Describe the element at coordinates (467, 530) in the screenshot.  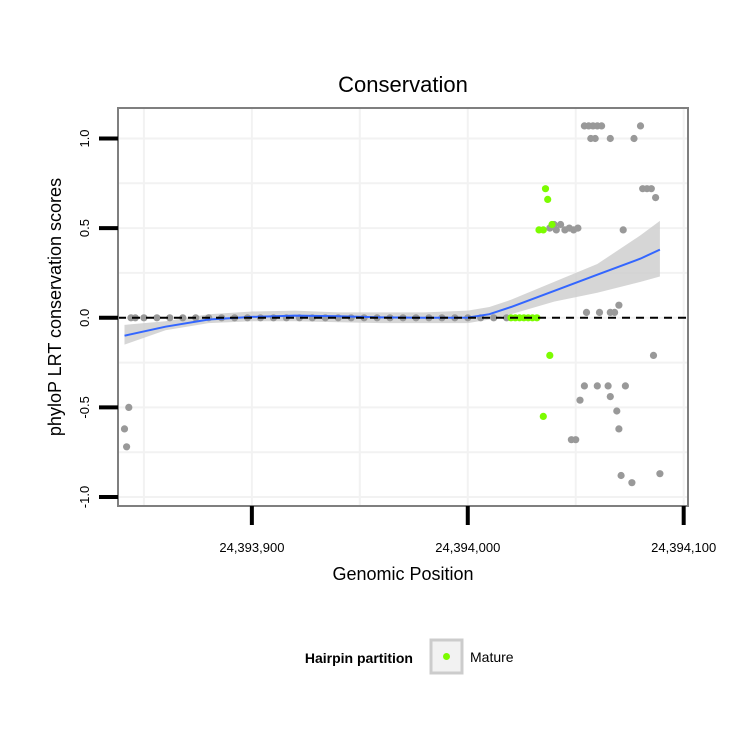
I see `x-axis: 24,393,900 24,394,000 24,394,100` at that location.